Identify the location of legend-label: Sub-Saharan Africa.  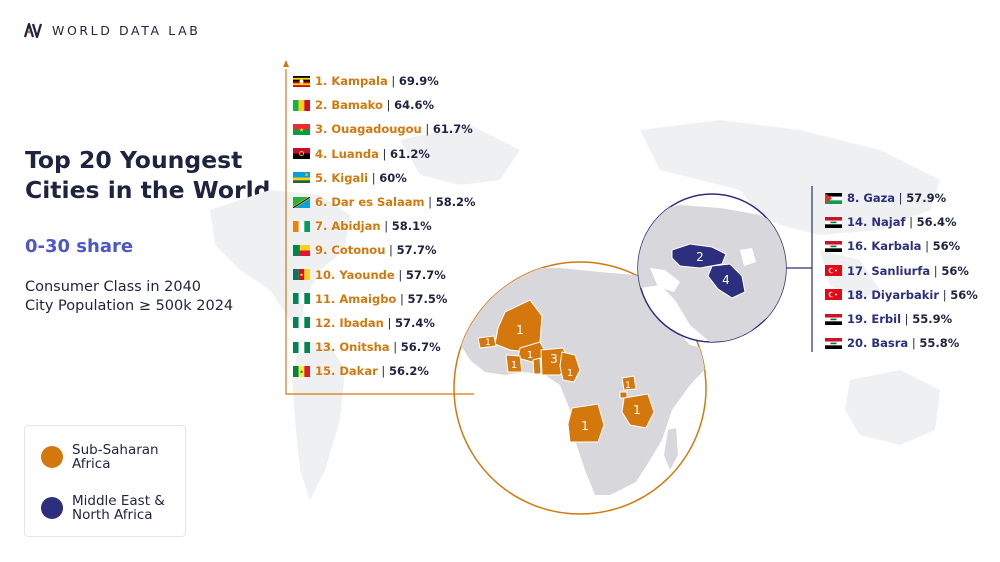
(122, 457).